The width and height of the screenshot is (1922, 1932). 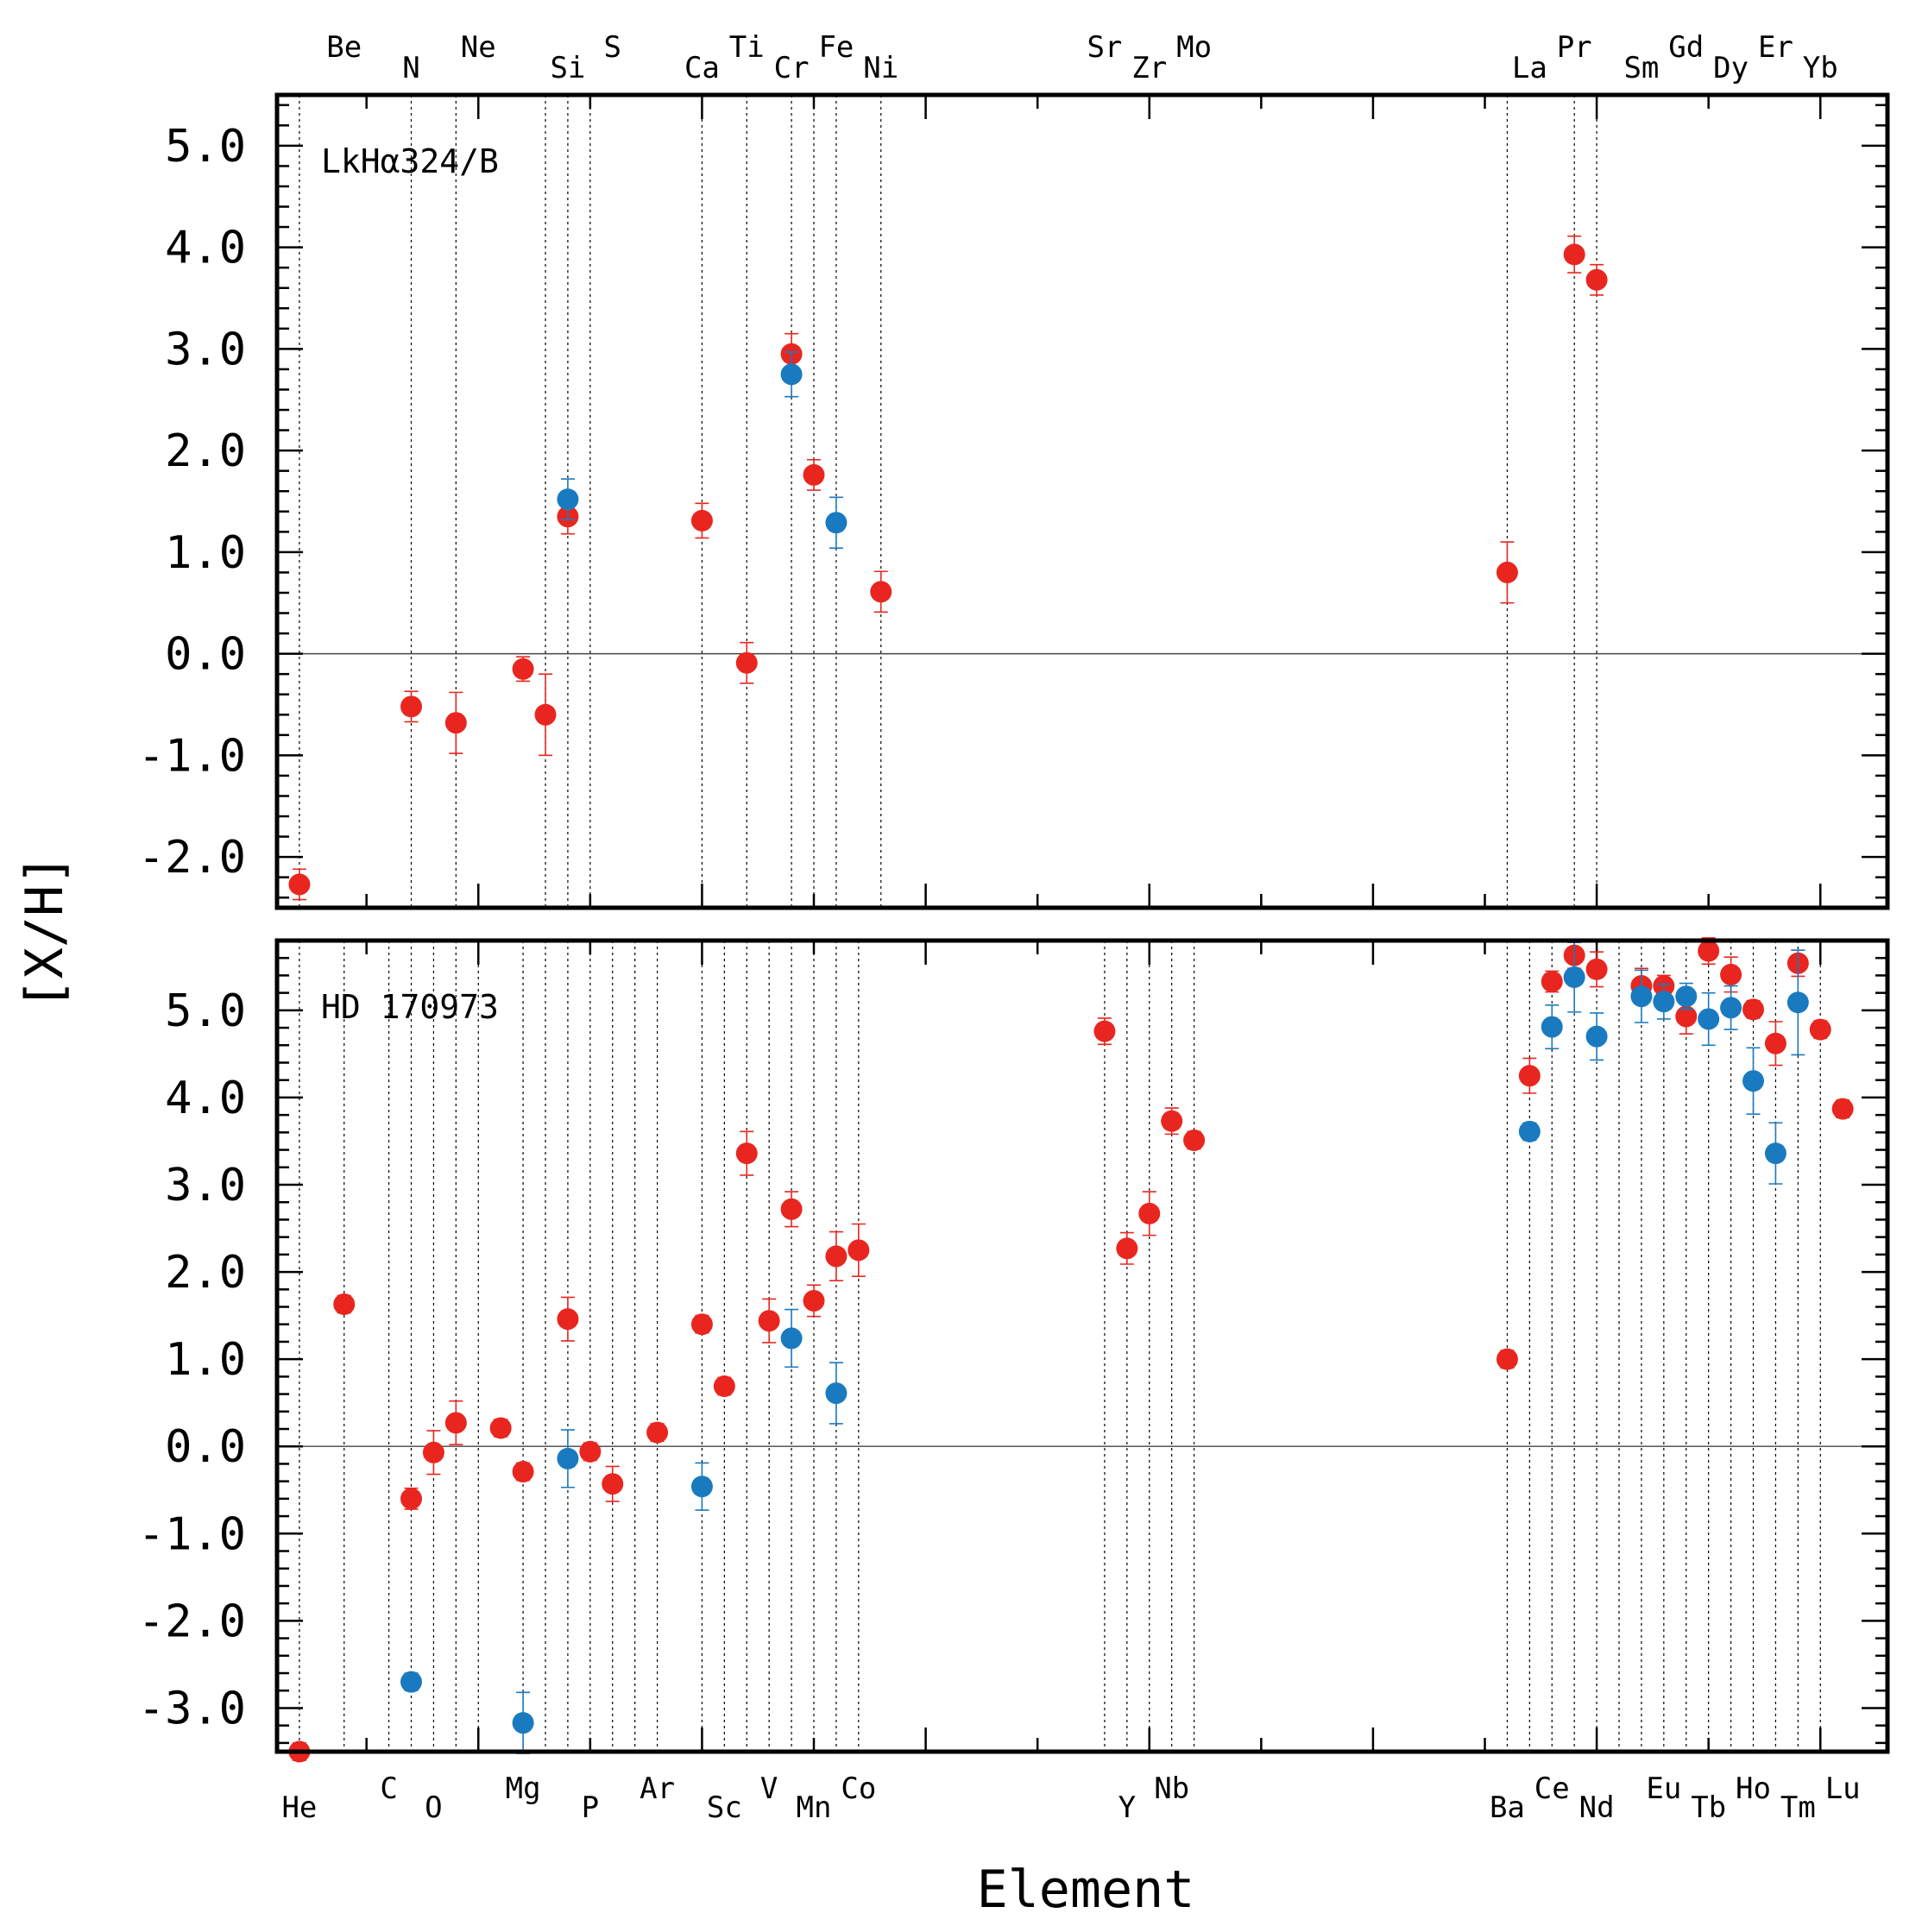 I want to click on element-label-sm: Sm, so click(x=1641, y=68).